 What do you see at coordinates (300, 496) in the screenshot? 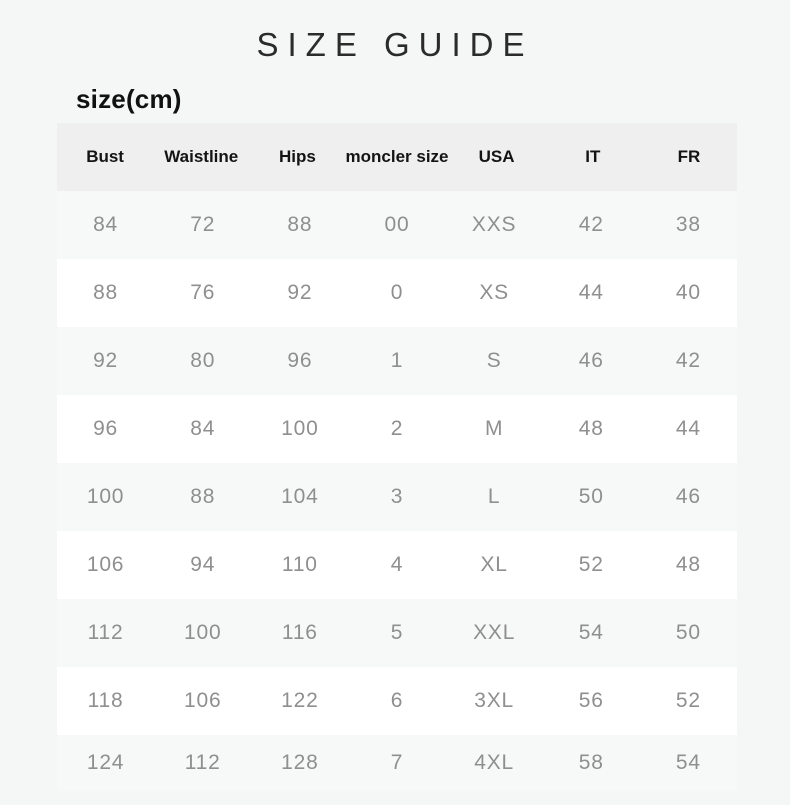
I see `table-cell: 104` at bounding box center [300, 496].